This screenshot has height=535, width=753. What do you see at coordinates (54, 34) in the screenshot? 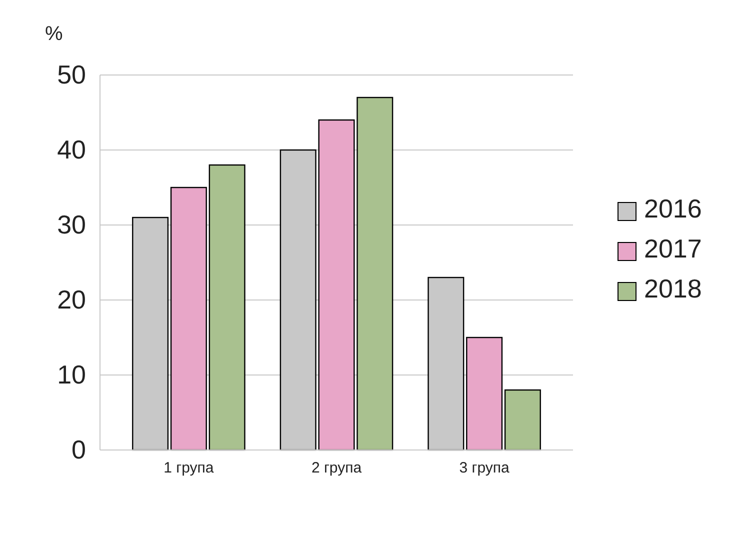
I see `y-axis-title: %` at bounding box center [54, 34].